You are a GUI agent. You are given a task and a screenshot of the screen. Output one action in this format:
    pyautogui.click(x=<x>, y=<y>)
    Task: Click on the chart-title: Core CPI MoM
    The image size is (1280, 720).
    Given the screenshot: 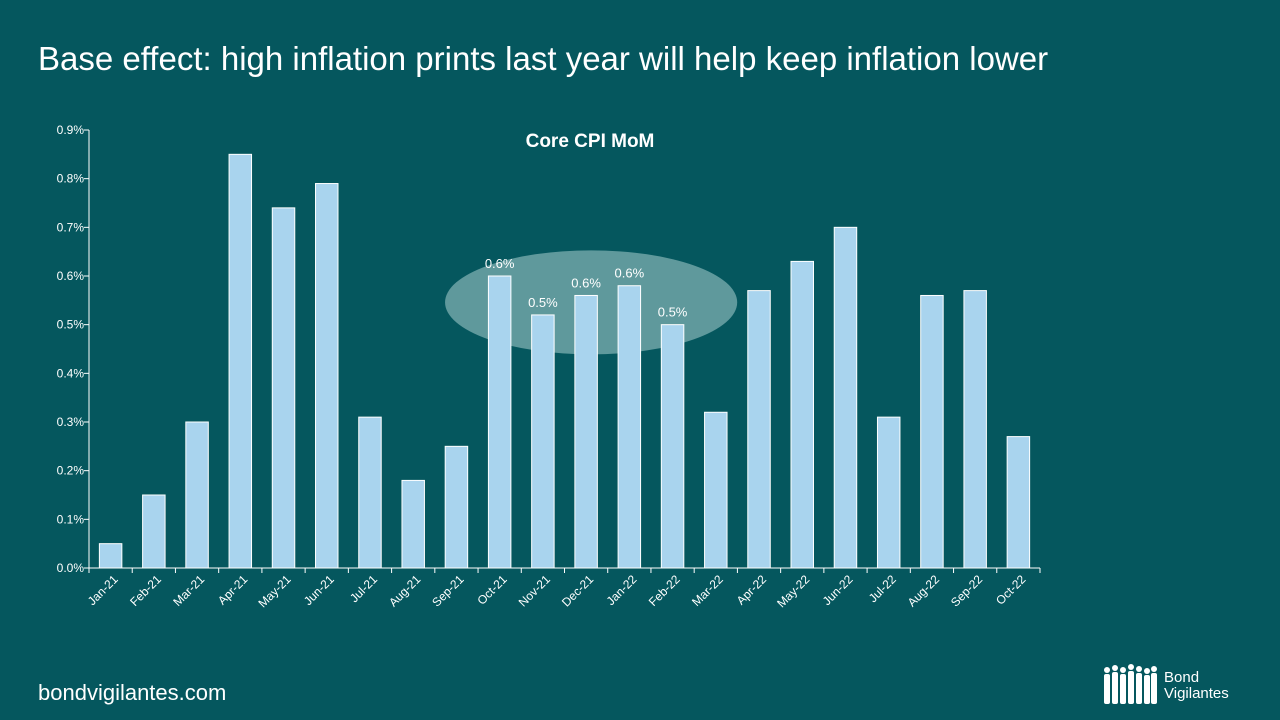 What is the action you would take?
    pyautogui.click(x=590, y=141)
    